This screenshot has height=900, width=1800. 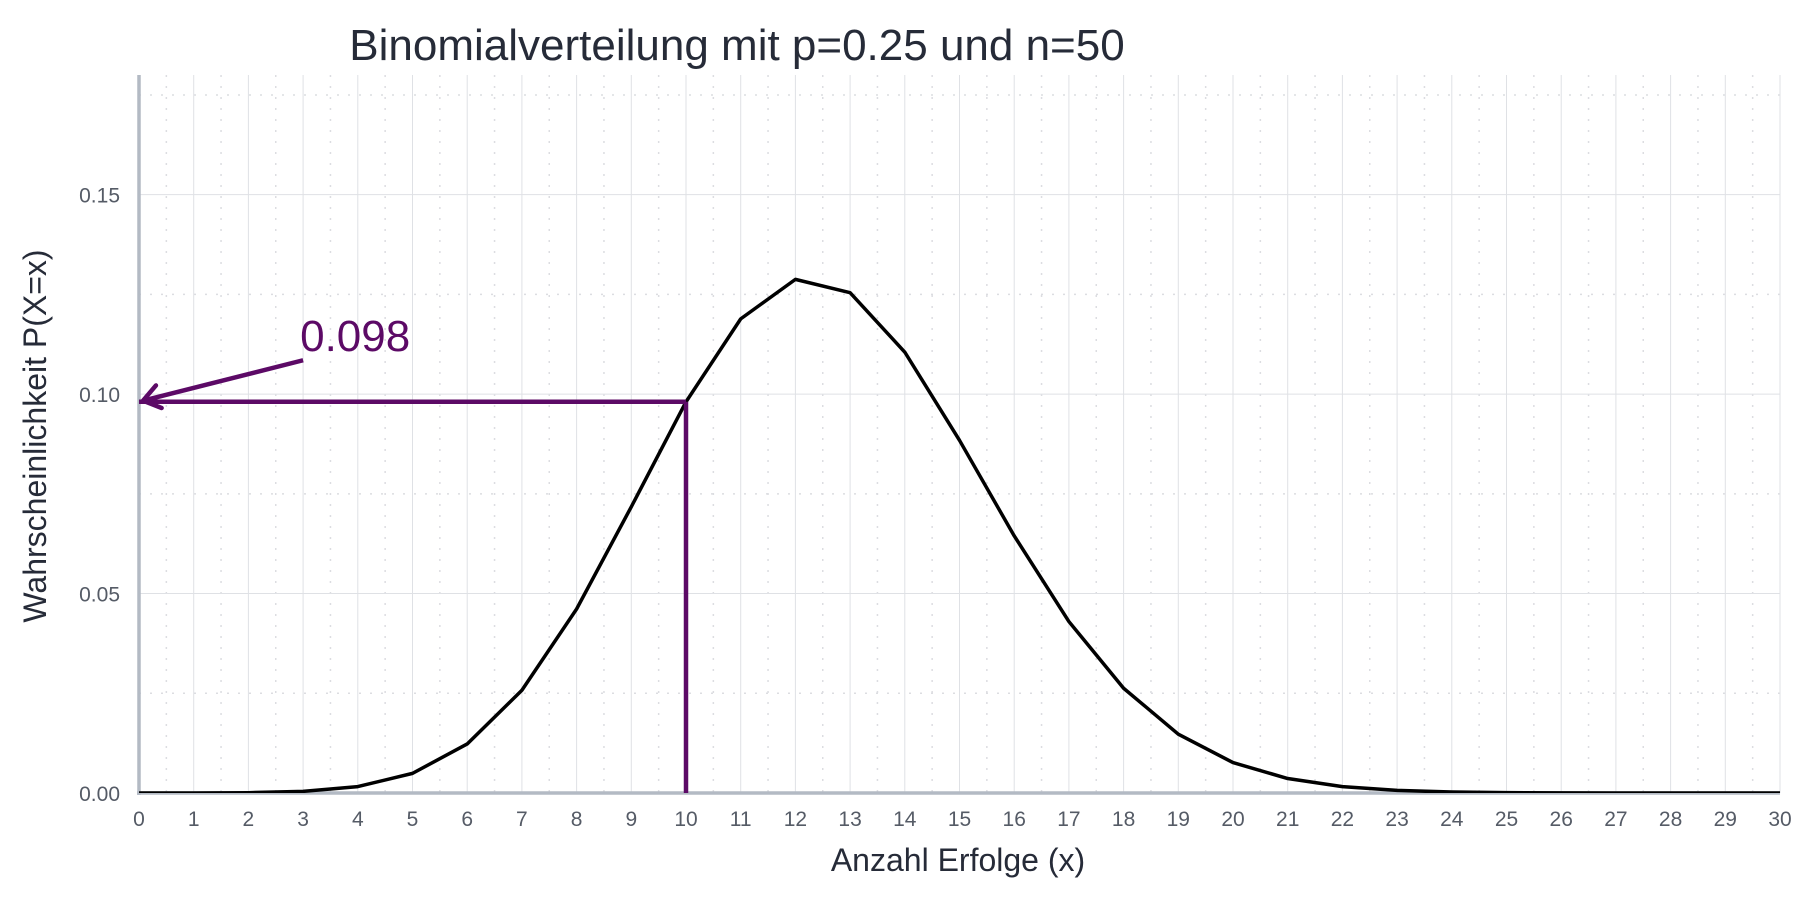 I want to click on y-tick-label: 0.00, so click(x=99, y=794).